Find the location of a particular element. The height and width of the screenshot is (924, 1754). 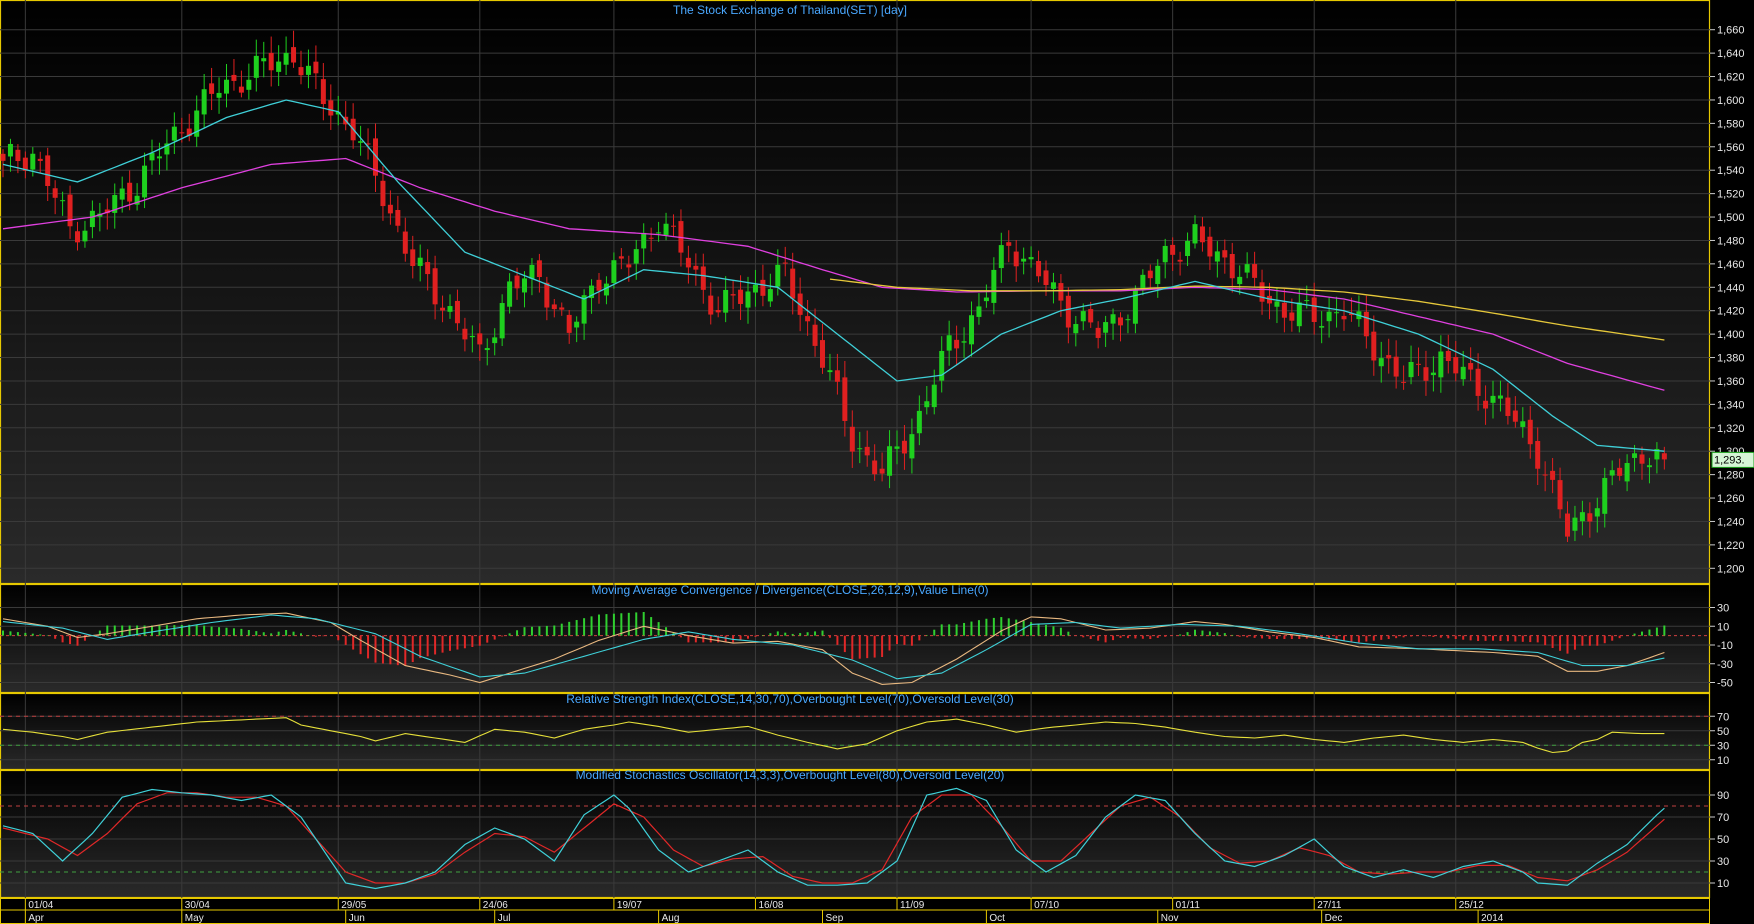

y-tick-label: 1,200 is located at coordinates (1731, 569).